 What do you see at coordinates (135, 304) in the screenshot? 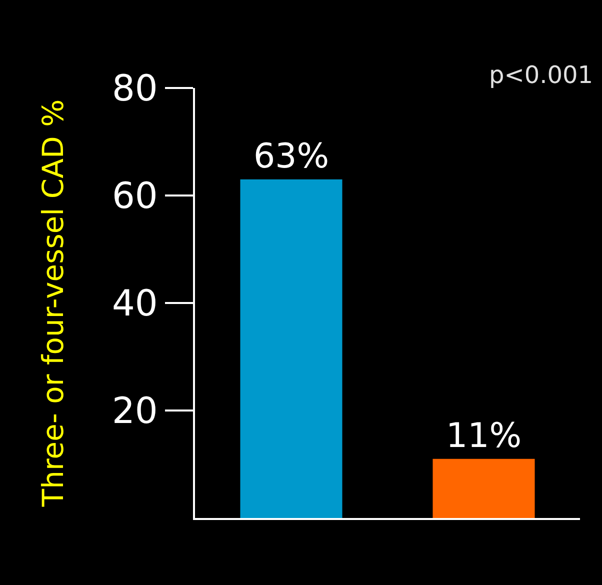
I see `y-tick-label: 40` at bounding box center [135, 304].